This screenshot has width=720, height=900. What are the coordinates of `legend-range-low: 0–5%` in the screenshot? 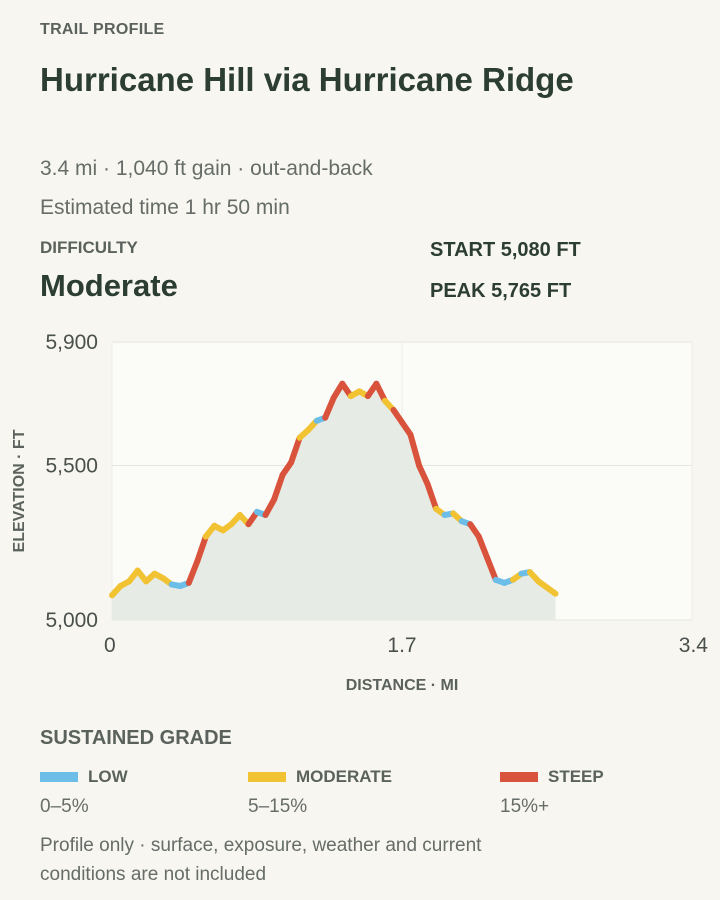 It's located at (64, 806).